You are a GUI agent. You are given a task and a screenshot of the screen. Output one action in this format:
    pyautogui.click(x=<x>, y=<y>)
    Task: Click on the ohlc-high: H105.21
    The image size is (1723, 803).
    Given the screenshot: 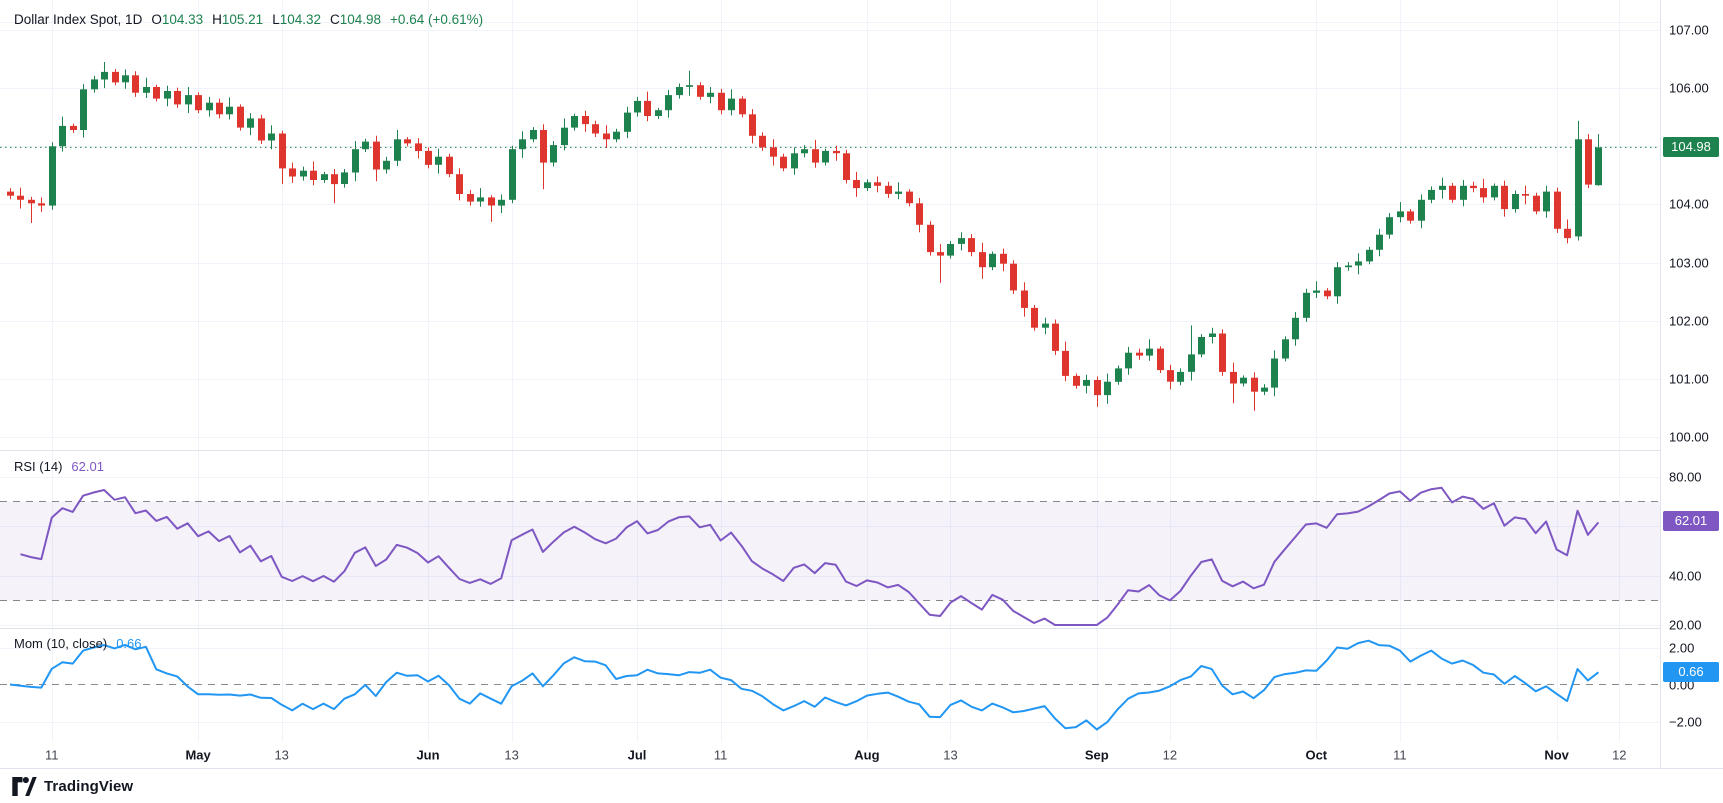 What is the action you would take?
    pyautogui.click(x=238, y=19)
    